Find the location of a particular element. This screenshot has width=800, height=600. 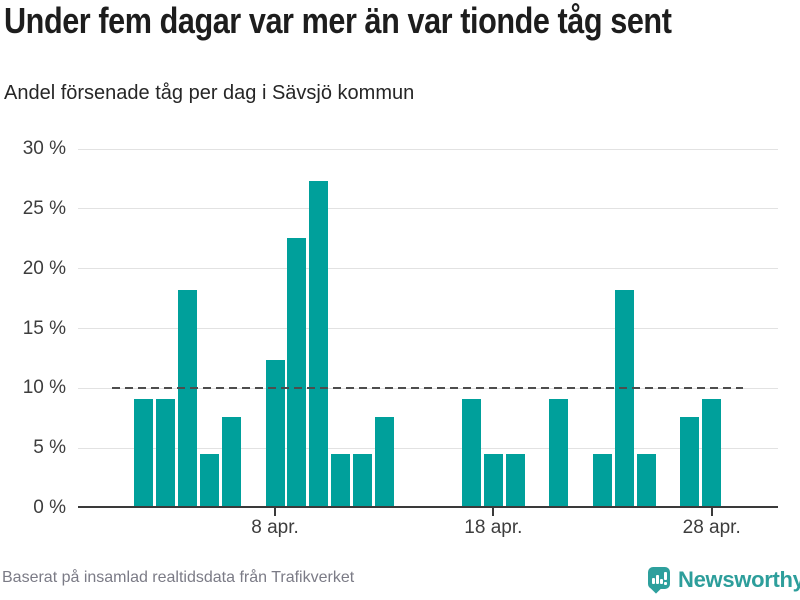

y-tick-label: 25 % is located at coordinates (44, 208).